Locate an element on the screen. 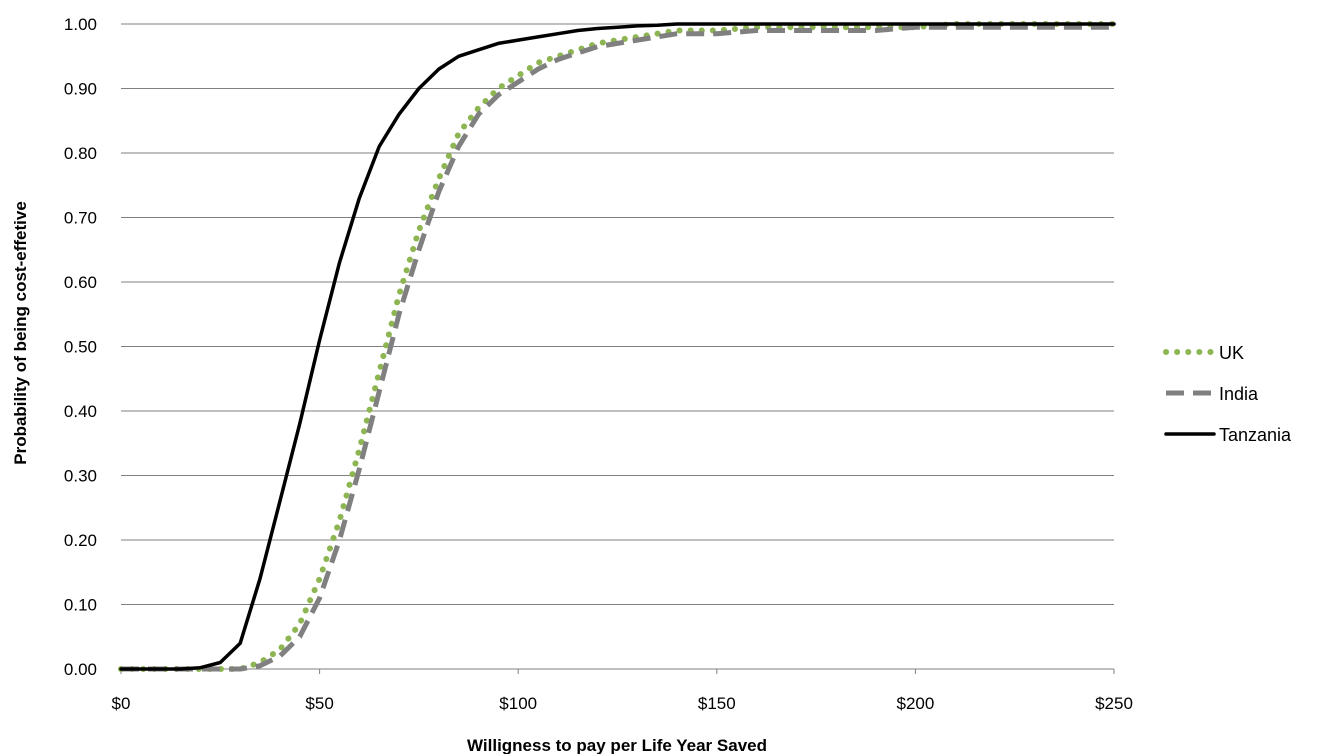 Image resolution: width=1338 pixels, height=754 pixels. y-tick-label: 0.50 is located at coordinates (80, 347).